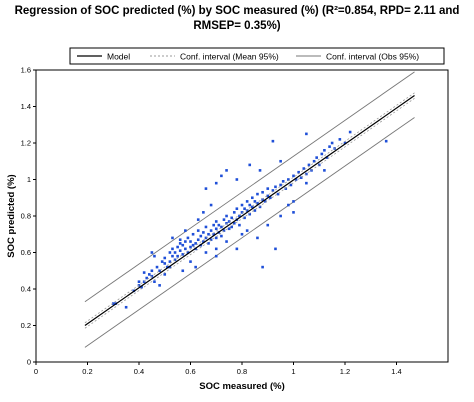  What do you see at coordinates (26, 70) in the screenshot?
I see `y-tick-label: 1.6` at bounding box center [26, 70].